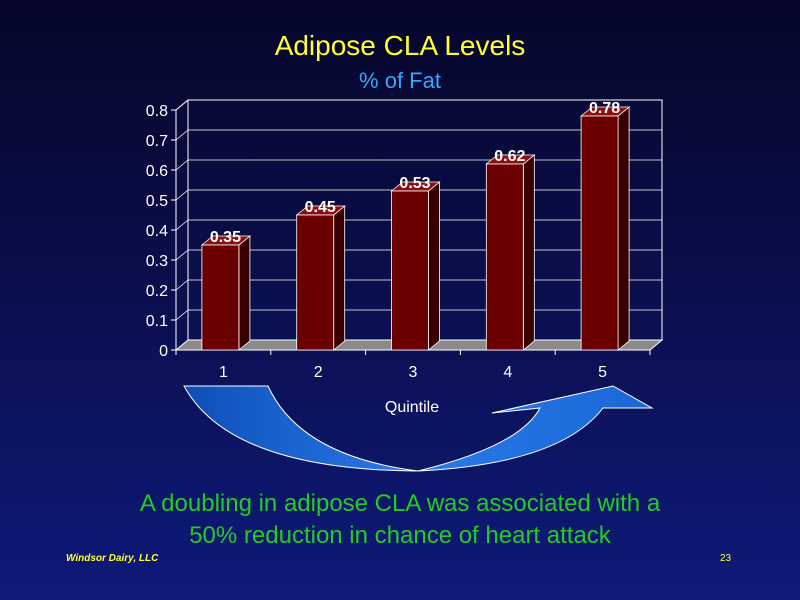  I want to click on x-tick-label: 3, so click(413, 372).